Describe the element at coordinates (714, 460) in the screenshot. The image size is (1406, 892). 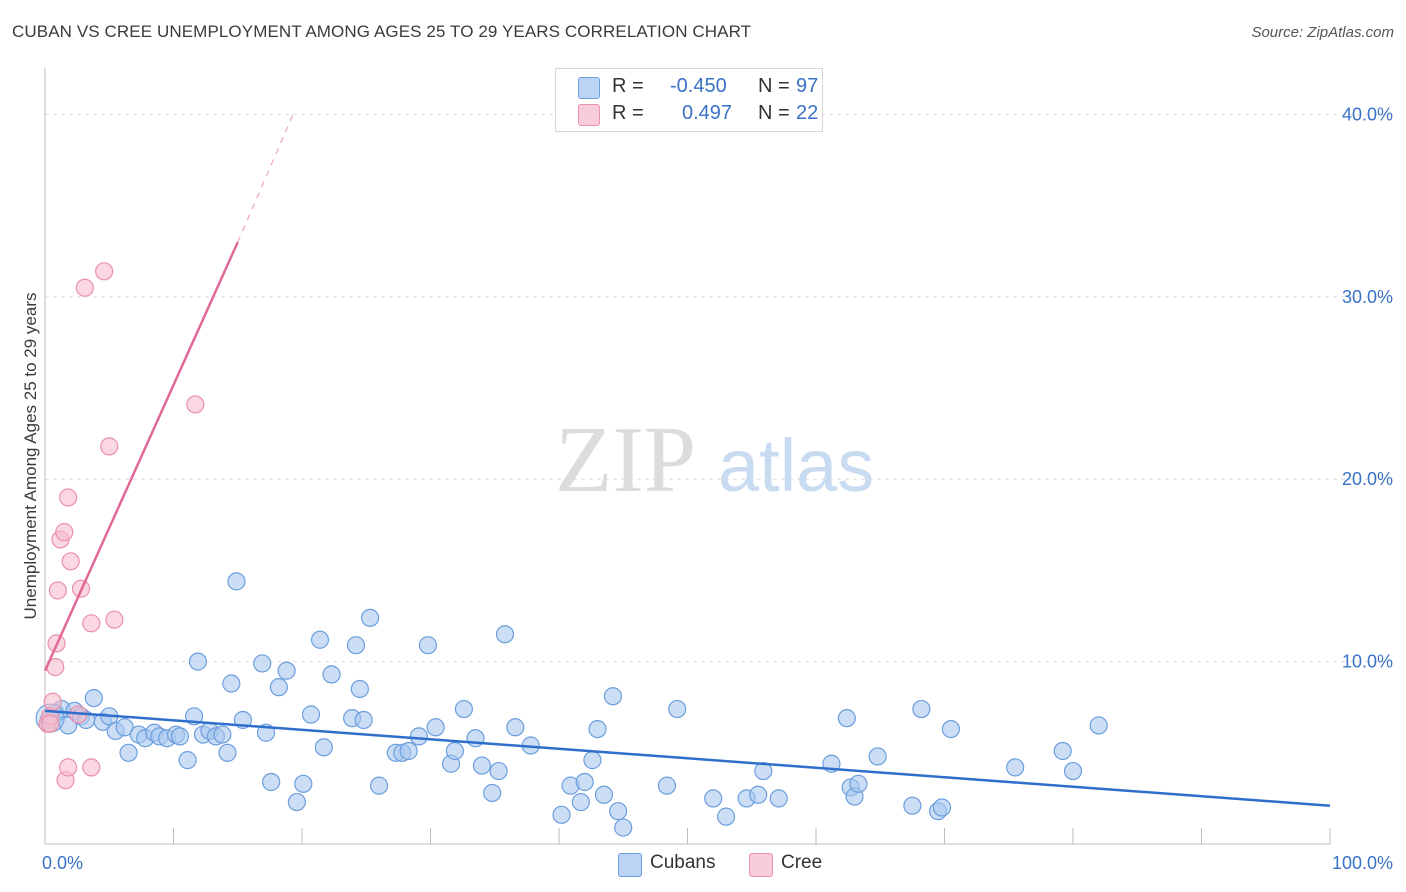
I see `watermark: ZIP atlas` at that location.